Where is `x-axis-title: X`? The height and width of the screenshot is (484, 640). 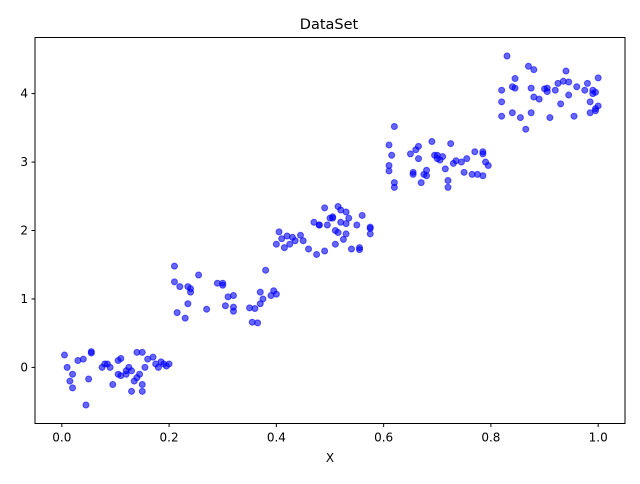 x-axis-title: X is located at coordinates (330, 458).